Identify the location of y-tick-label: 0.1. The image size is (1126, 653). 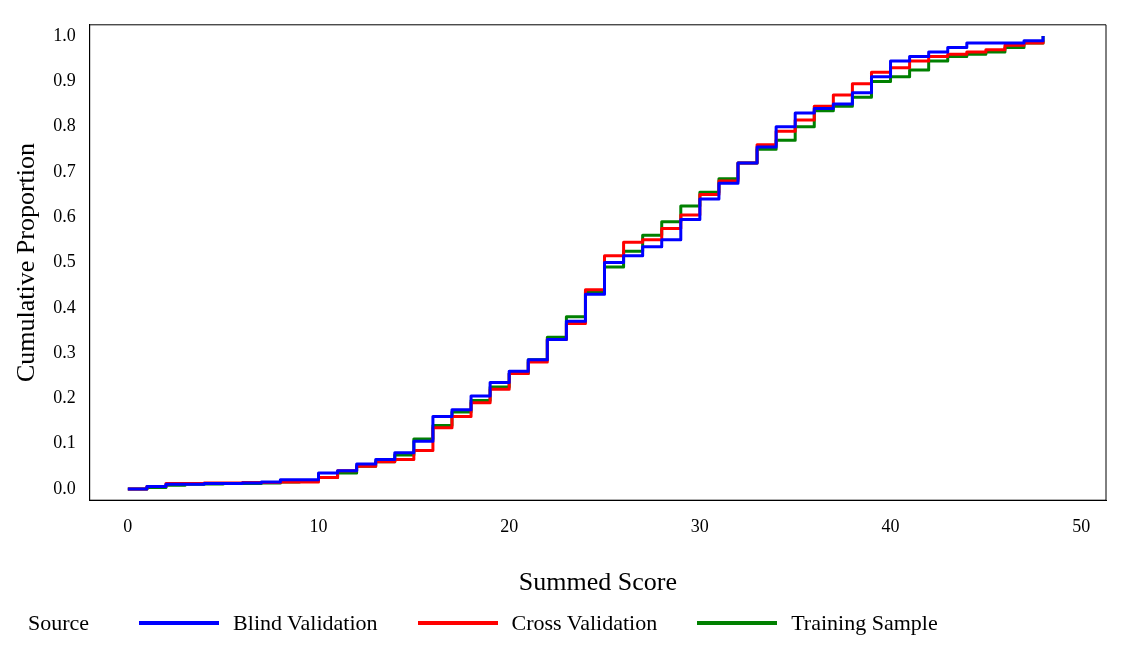
(64, 442).